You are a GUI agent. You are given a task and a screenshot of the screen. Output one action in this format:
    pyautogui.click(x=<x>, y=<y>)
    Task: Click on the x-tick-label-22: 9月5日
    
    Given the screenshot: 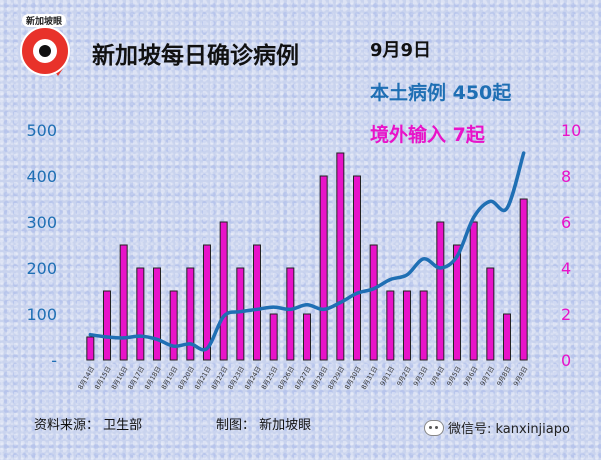 What is the action you would take?
    pyautogui.click(x=454, y=376)
    